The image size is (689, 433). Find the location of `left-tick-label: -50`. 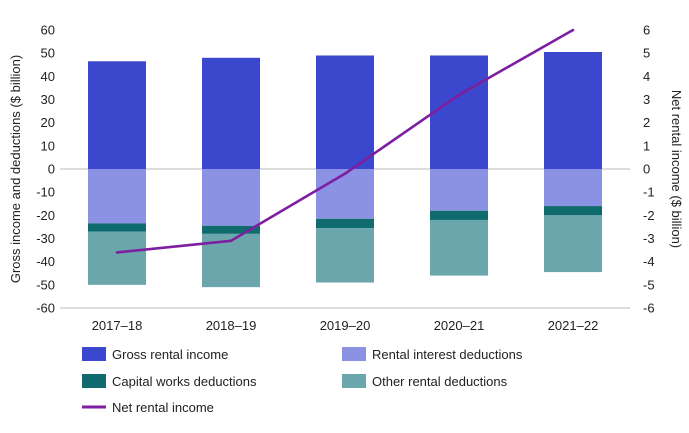

left-tick-label: -50 is located at coordinates (45, 284).